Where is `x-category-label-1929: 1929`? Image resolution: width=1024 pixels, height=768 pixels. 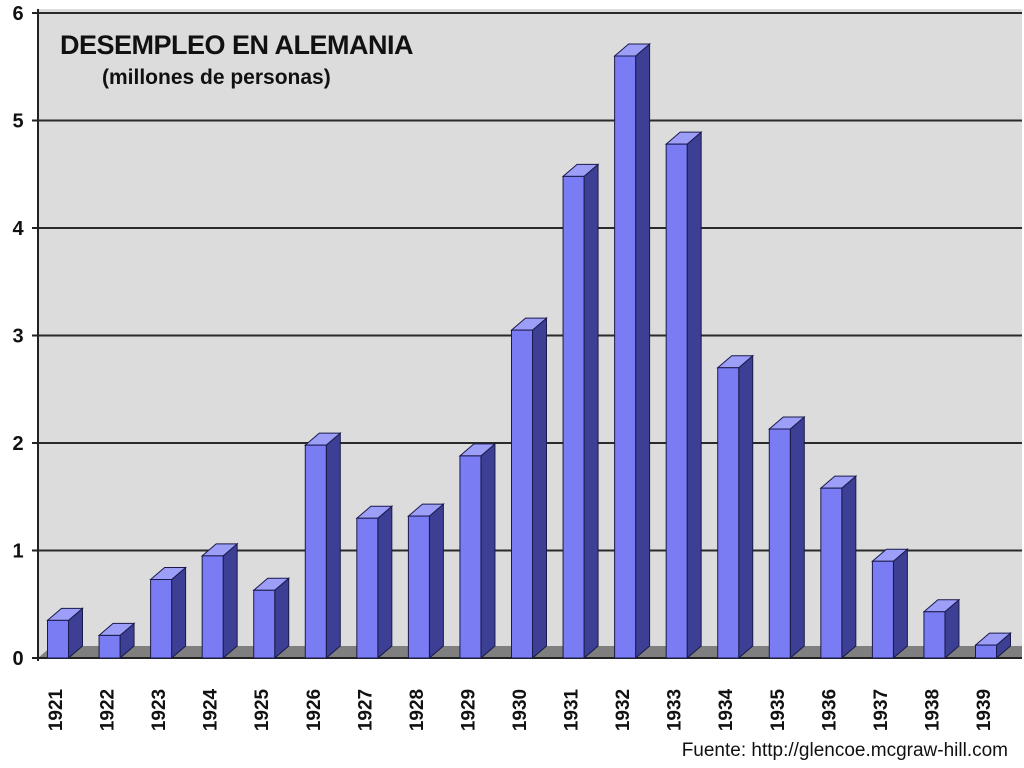 x-category-label-1929: 1929 is located at coordinates (468, 710).